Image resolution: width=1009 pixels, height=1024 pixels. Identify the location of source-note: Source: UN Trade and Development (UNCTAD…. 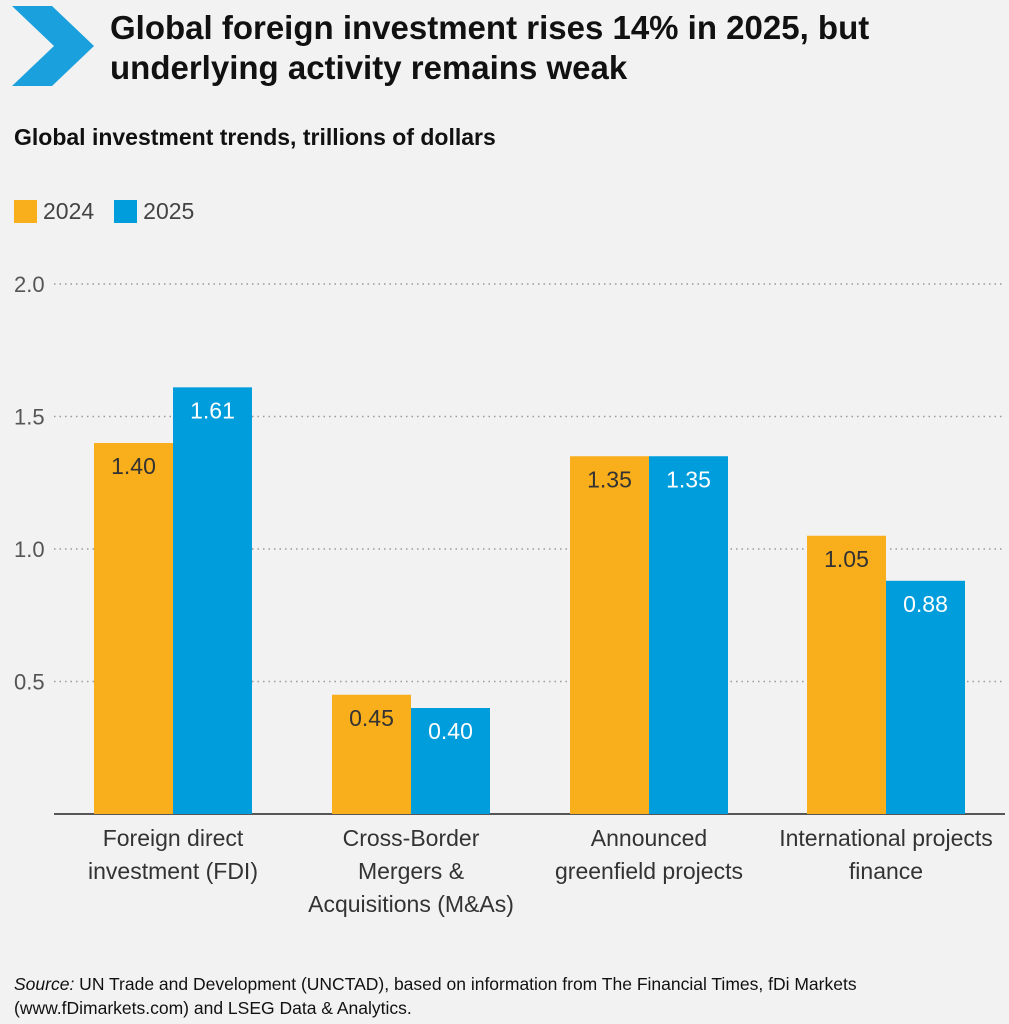
(509, 996).